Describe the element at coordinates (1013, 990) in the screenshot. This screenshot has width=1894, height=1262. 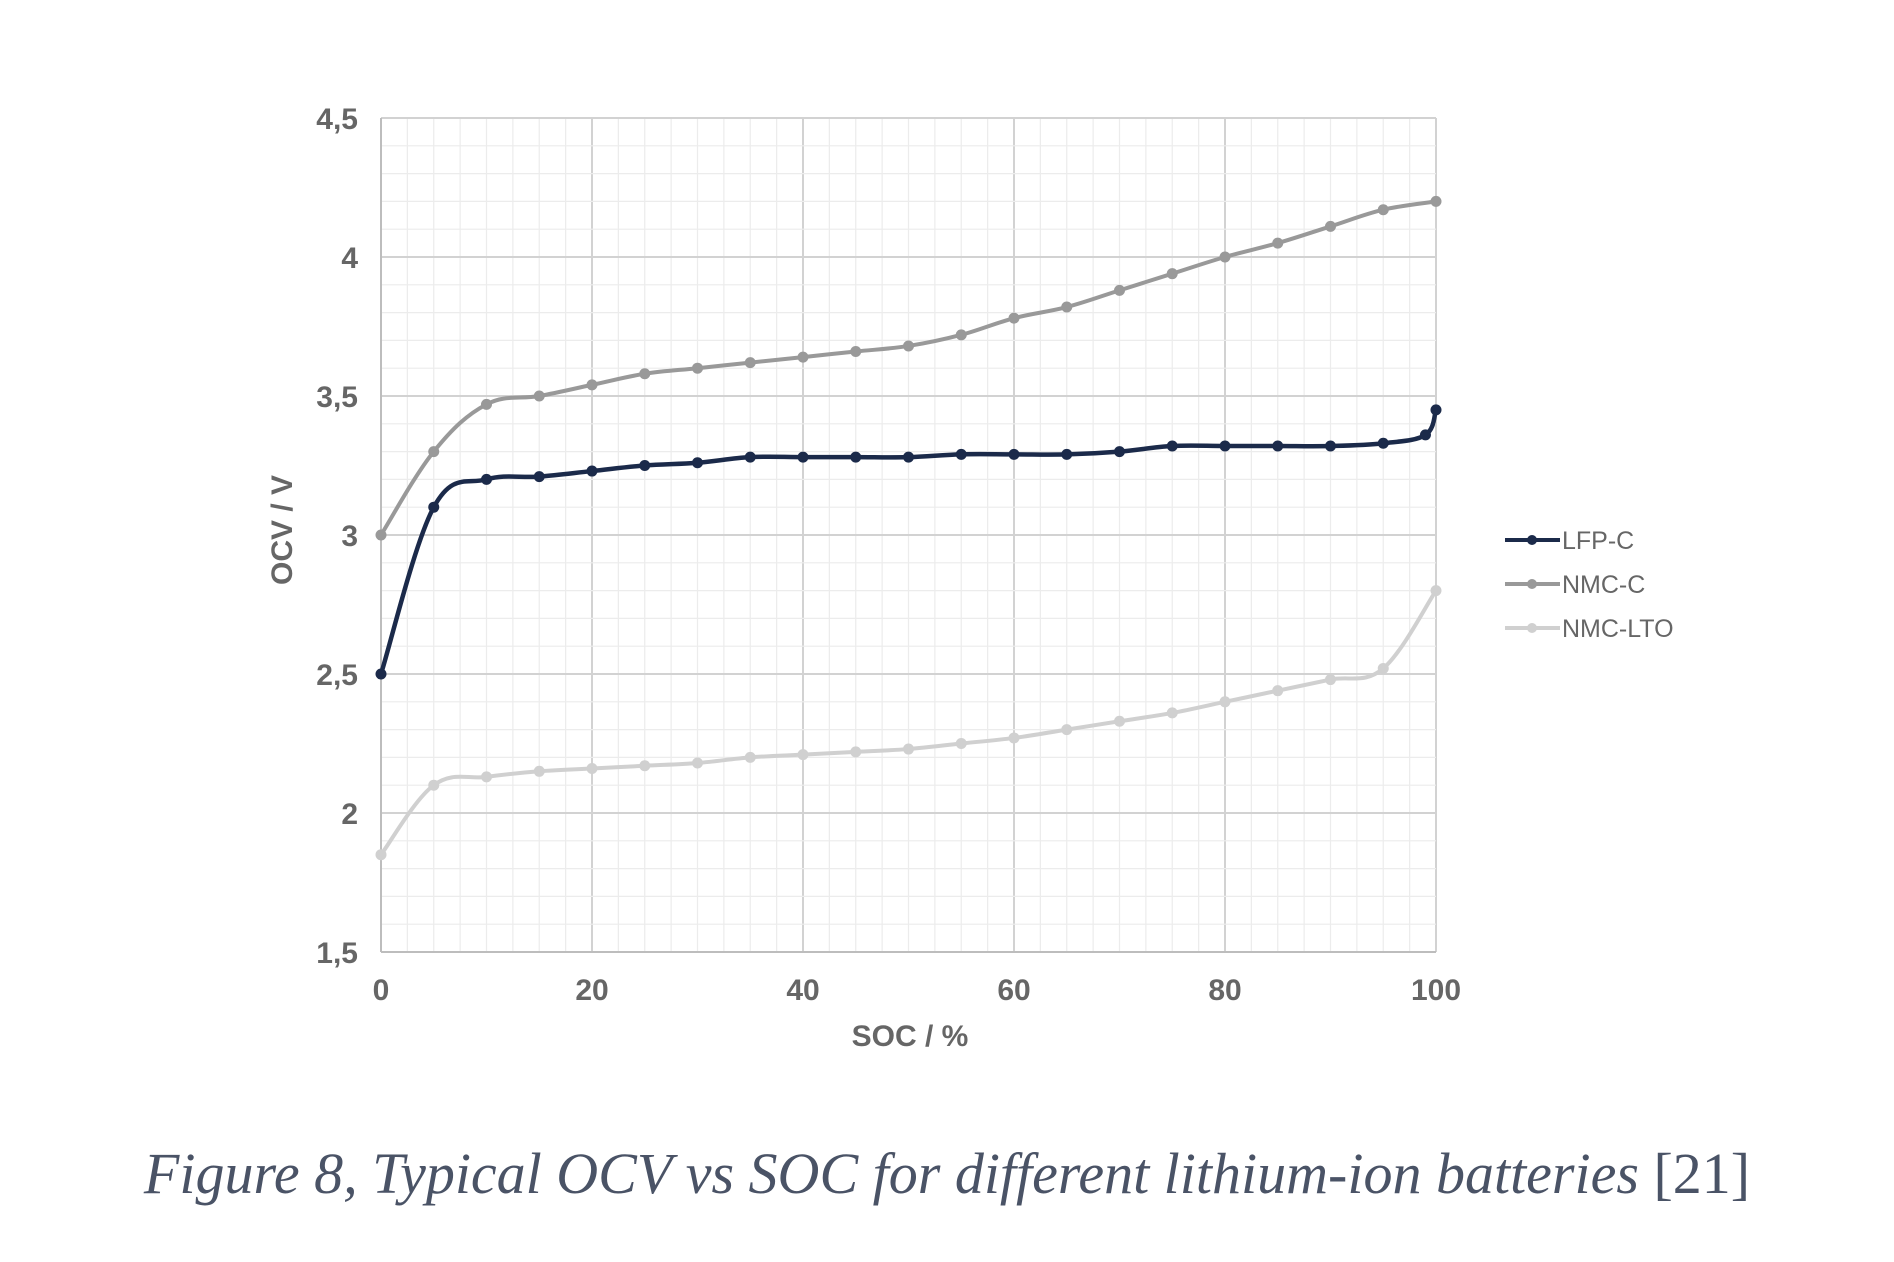
I see `x-tick-label: 60` at that location.